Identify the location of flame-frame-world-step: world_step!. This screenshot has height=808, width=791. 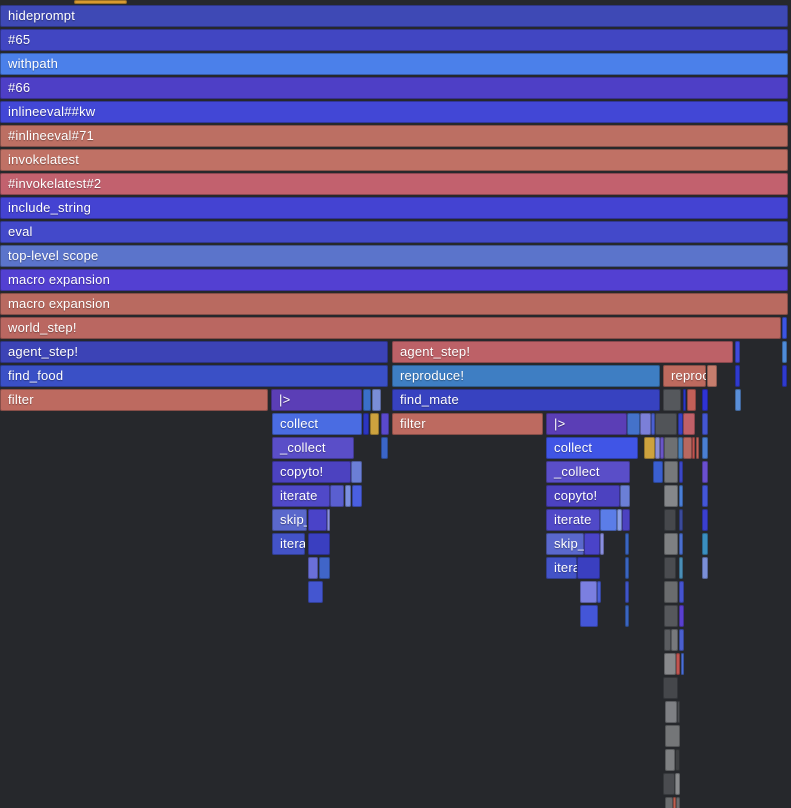
(390, 328).